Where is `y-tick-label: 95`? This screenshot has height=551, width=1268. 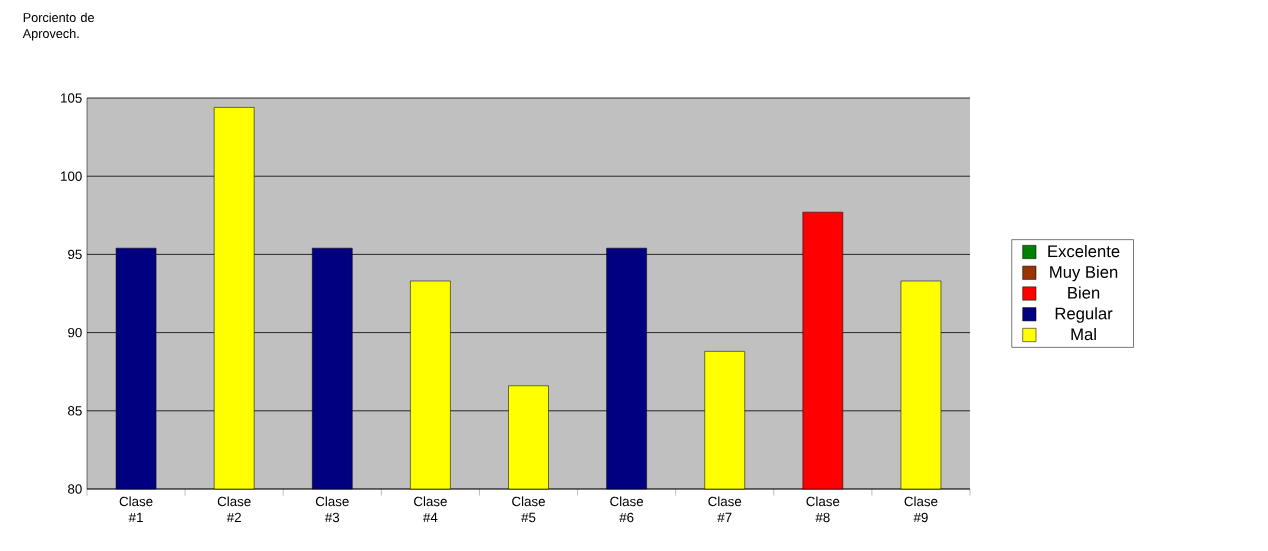 y-tick-label: 95 is located at coordinates (75, 254).